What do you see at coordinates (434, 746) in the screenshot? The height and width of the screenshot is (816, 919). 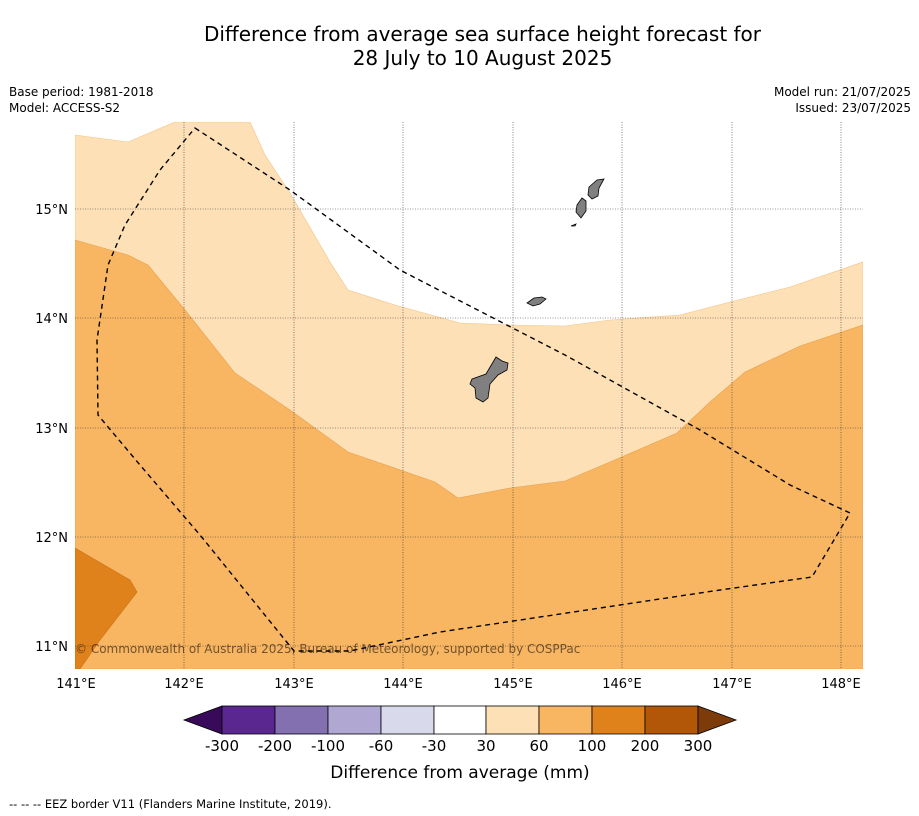 I see `colorbar-tick-label: -30` at bounding box center [434, 746].